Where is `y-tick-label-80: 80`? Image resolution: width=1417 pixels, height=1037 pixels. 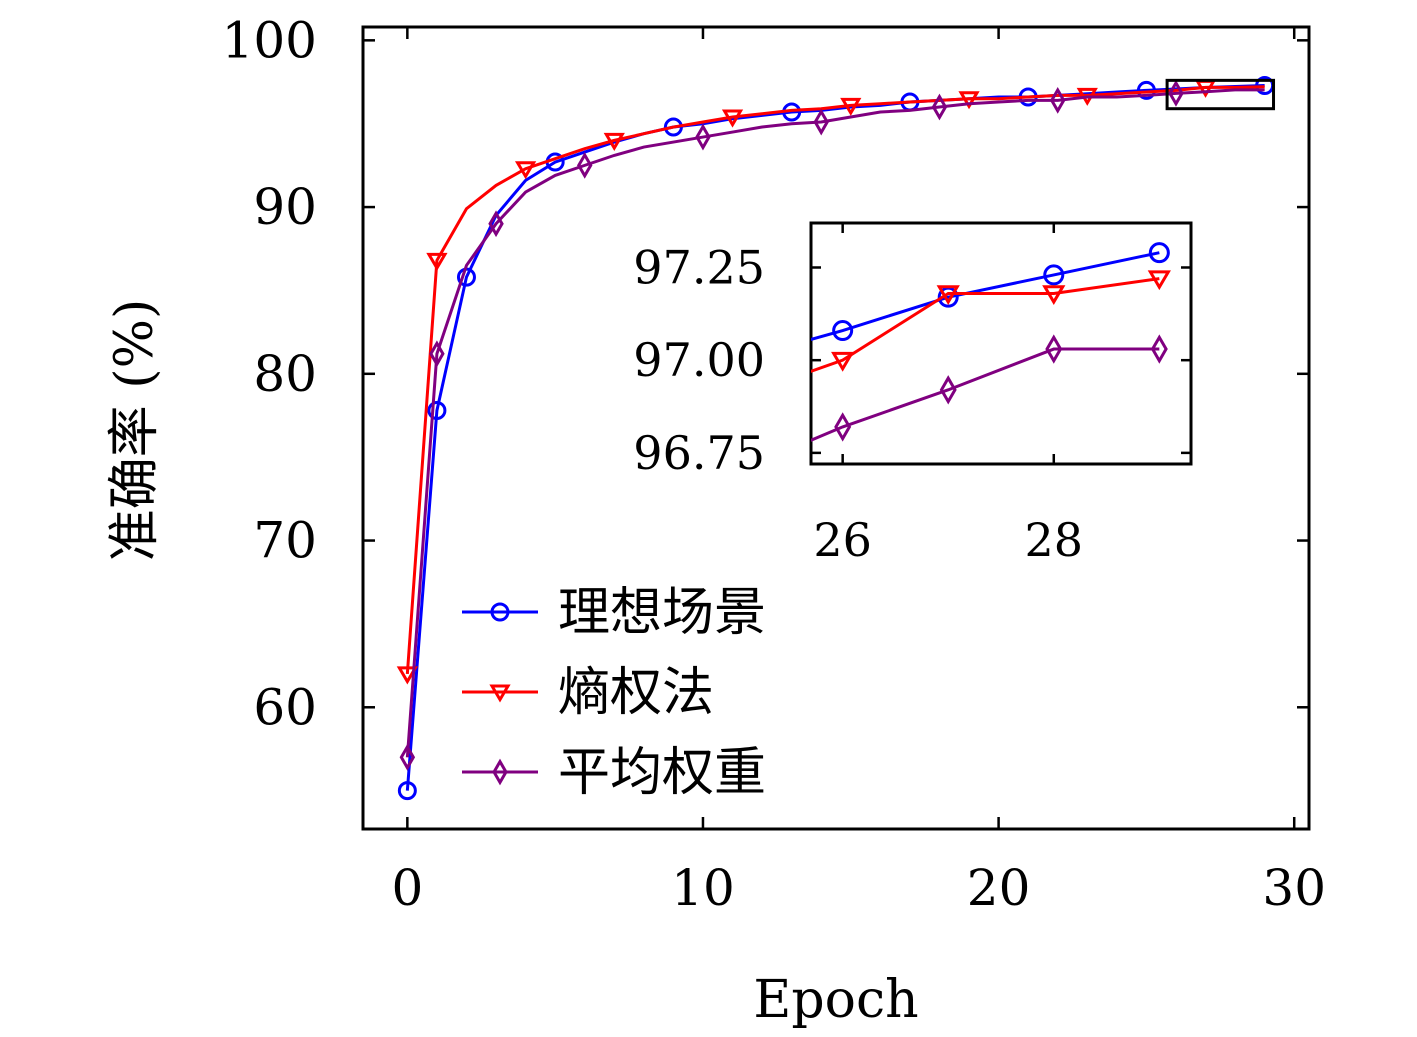 y-tick-label-80: 80 is located at coordinates (285, 374).